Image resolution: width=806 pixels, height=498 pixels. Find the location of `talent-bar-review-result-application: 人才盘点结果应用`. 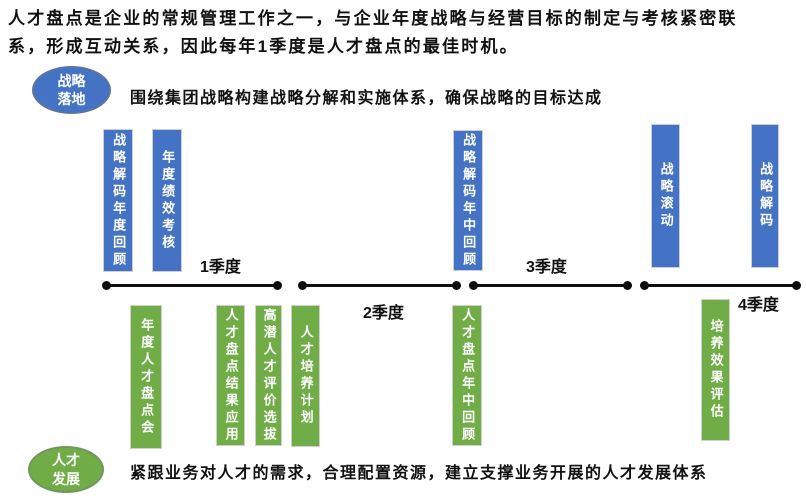

talent-bar-review-result-application: 人才盘点结果应用 is located at coordinates (230, 375).